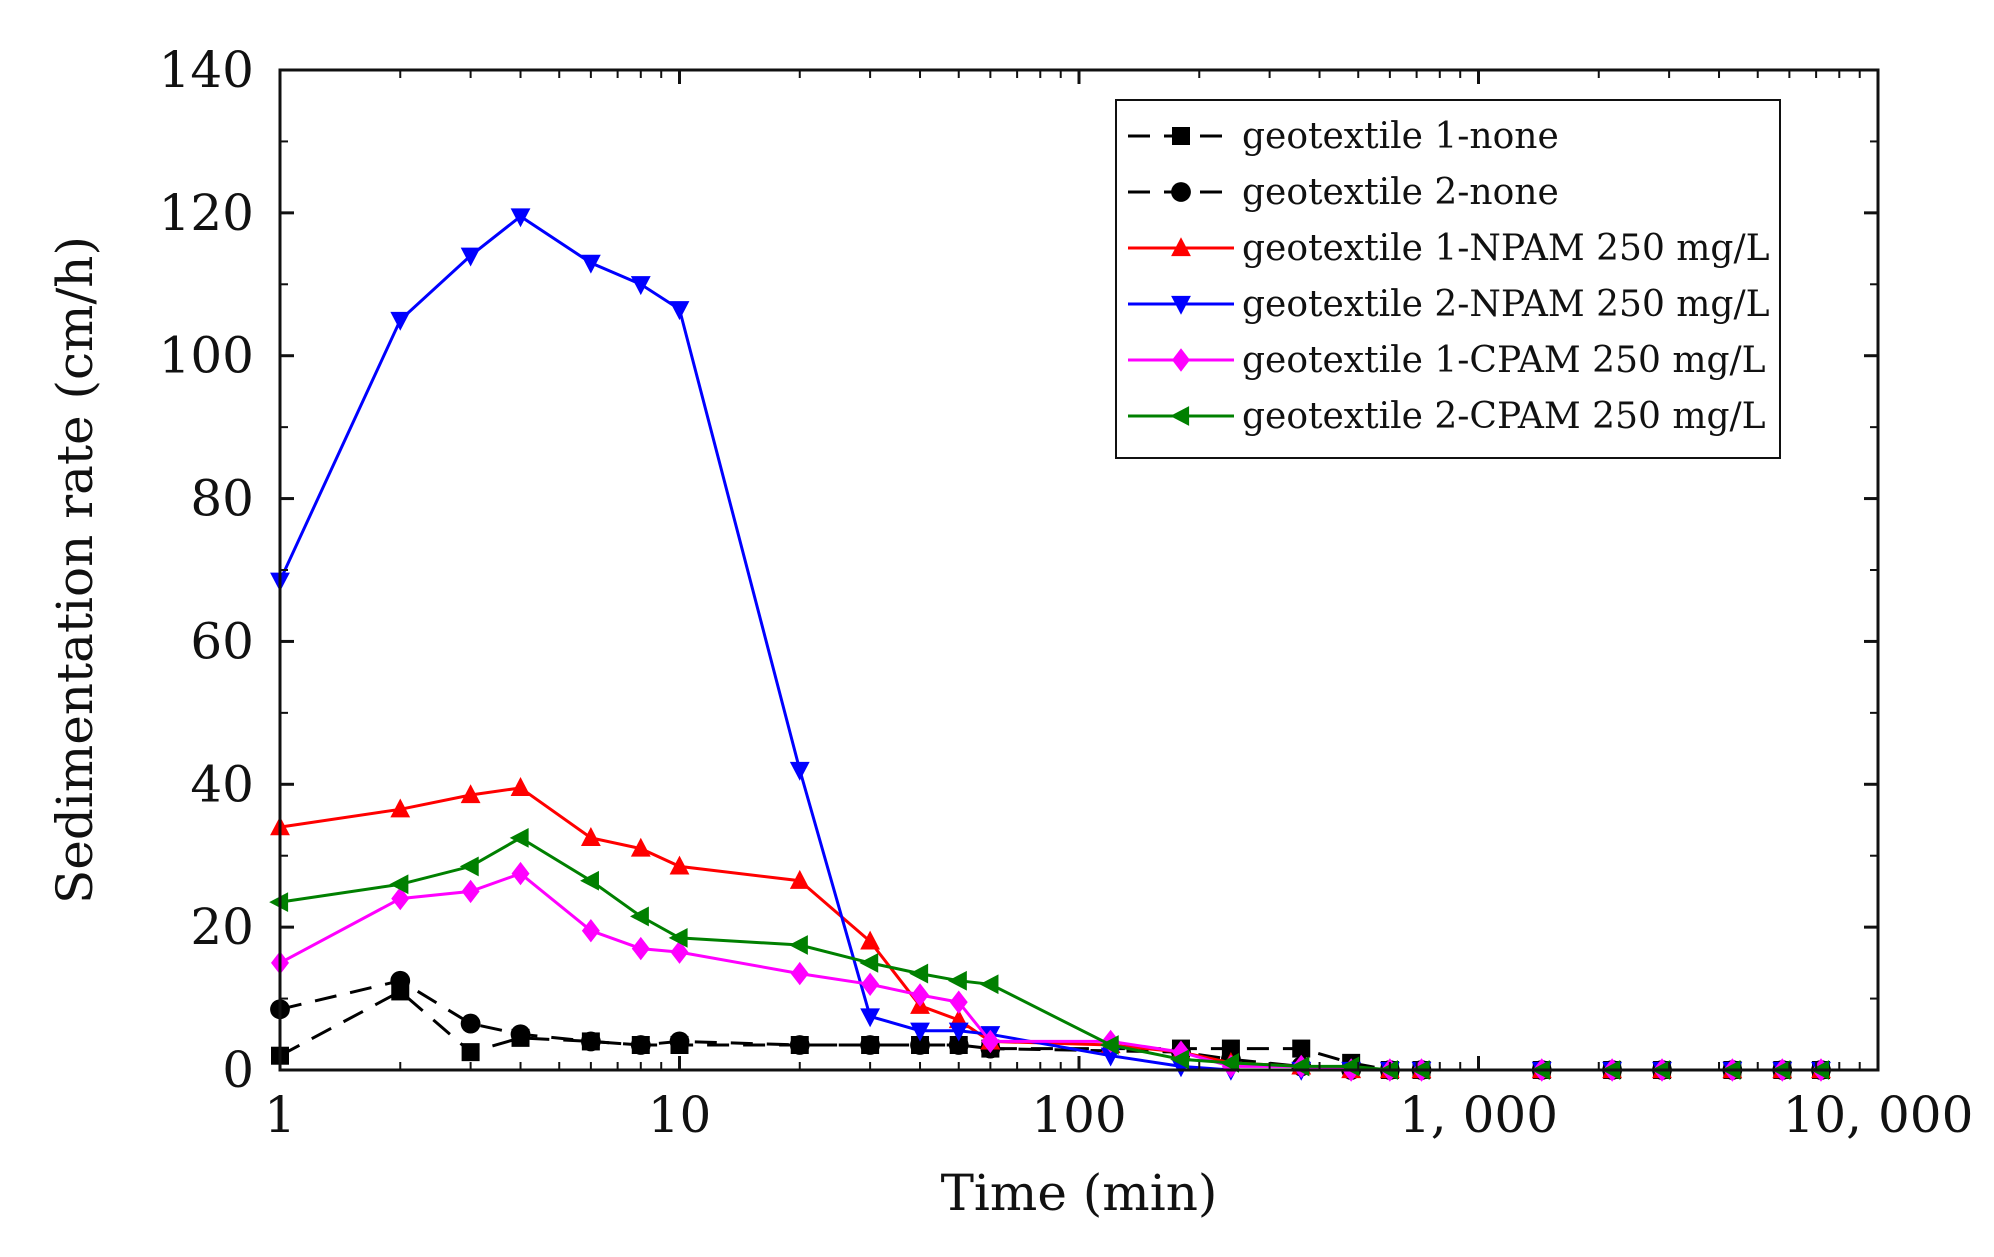 The width and height of the screenshot is (1994, 1257). Describe the element at coordinates (222, 499) in the screenshot. I see `y-tick-label: 80` at that location.